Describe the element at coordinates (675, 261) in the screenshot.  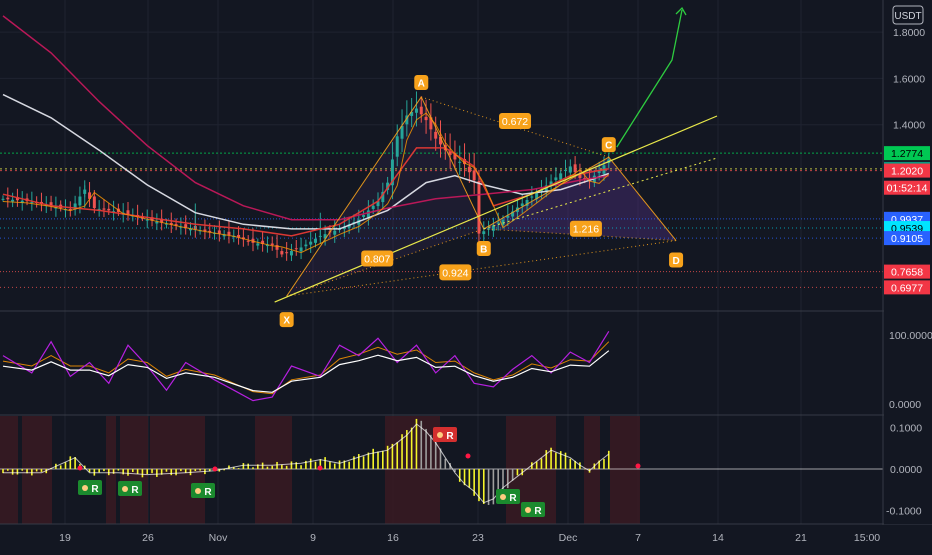
I see `pattern-point-label: D` at that location.